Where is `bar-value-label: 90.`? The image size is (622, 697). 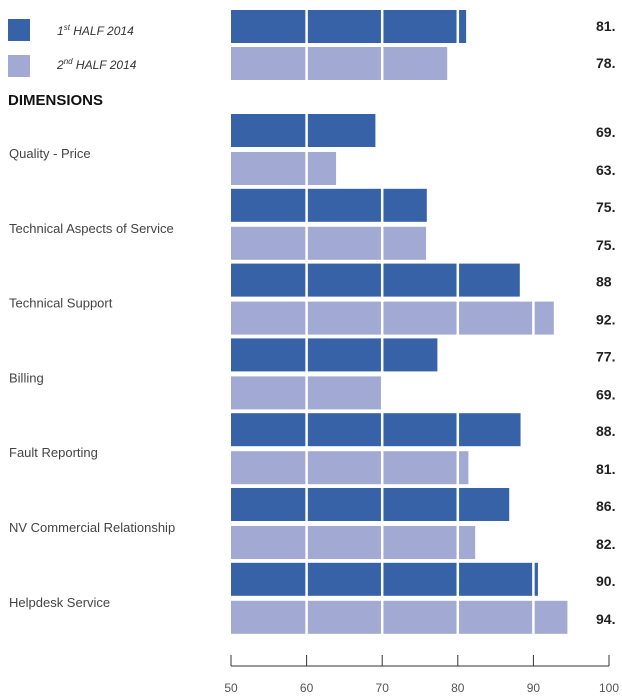 bar-value-label: 90. is located at coordinates (605, 581).